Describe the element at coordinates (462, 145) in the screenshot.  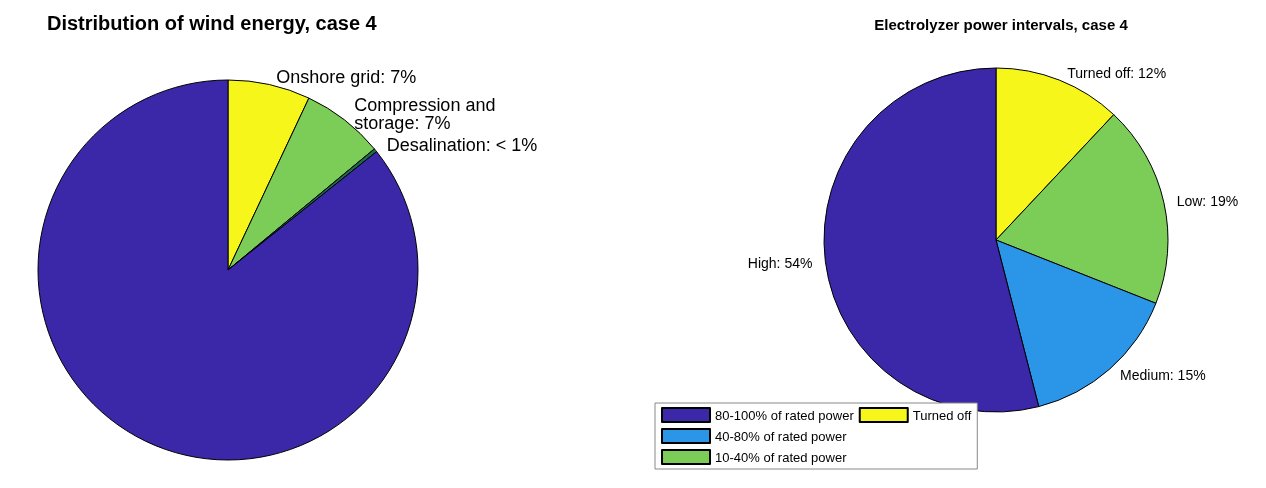
I see `slice-label: Desalination: < 1%` at that location.